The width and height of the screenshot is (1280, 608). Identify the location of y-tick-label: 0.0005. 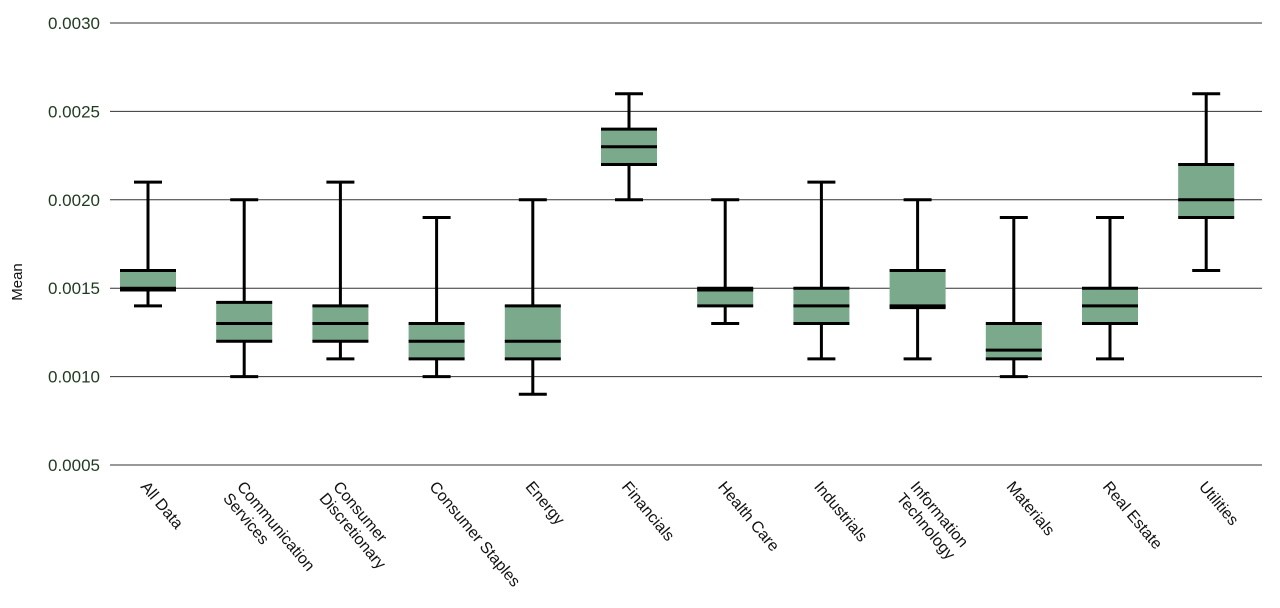
(74, 465).